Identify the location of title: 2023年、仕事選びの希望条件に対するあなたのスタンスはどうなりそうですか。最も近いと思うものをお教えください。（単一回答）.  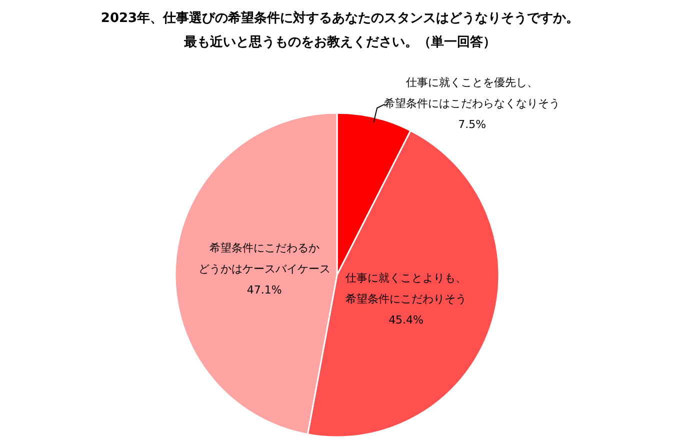
(340, 30).